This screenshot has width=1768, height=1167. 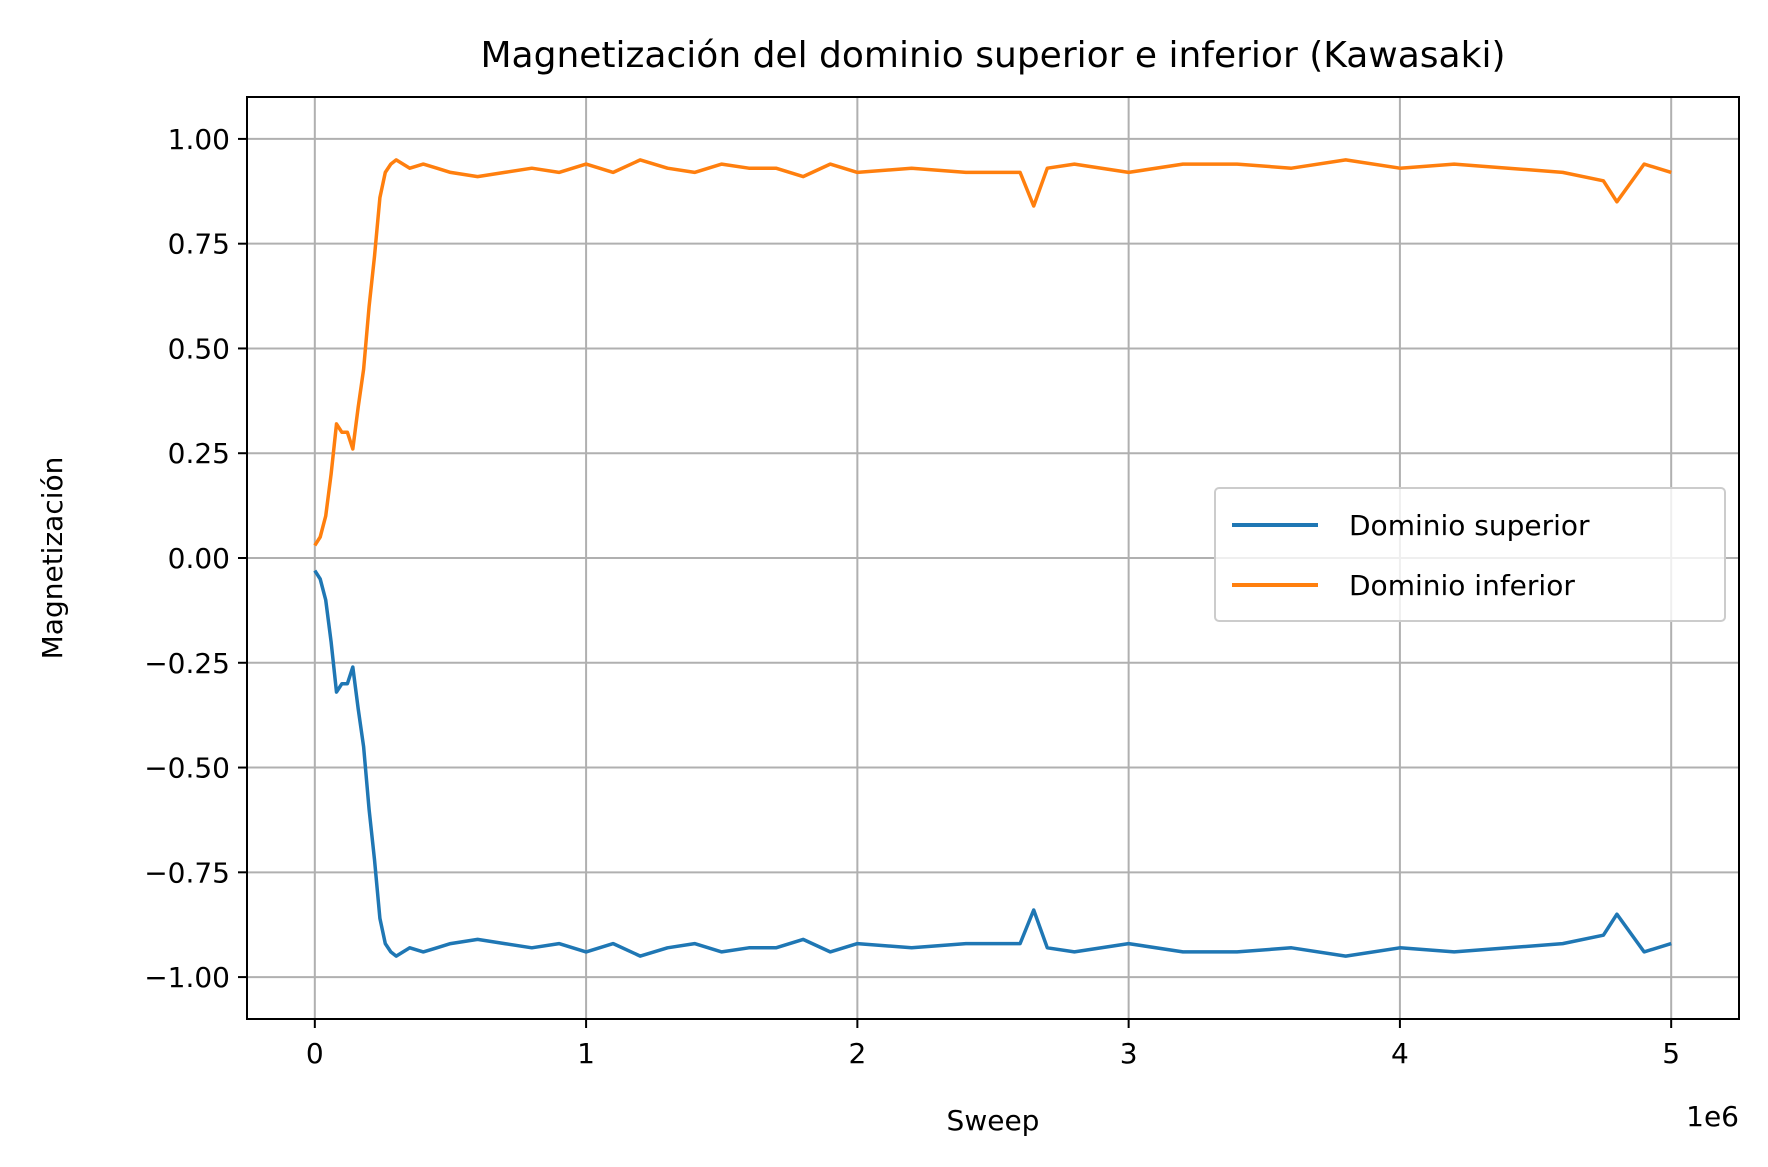 What do you see at coordinates (52, 558) in the screenshot?
I see `y-axis-label: Magnetización` at bounding box center [52, 558].